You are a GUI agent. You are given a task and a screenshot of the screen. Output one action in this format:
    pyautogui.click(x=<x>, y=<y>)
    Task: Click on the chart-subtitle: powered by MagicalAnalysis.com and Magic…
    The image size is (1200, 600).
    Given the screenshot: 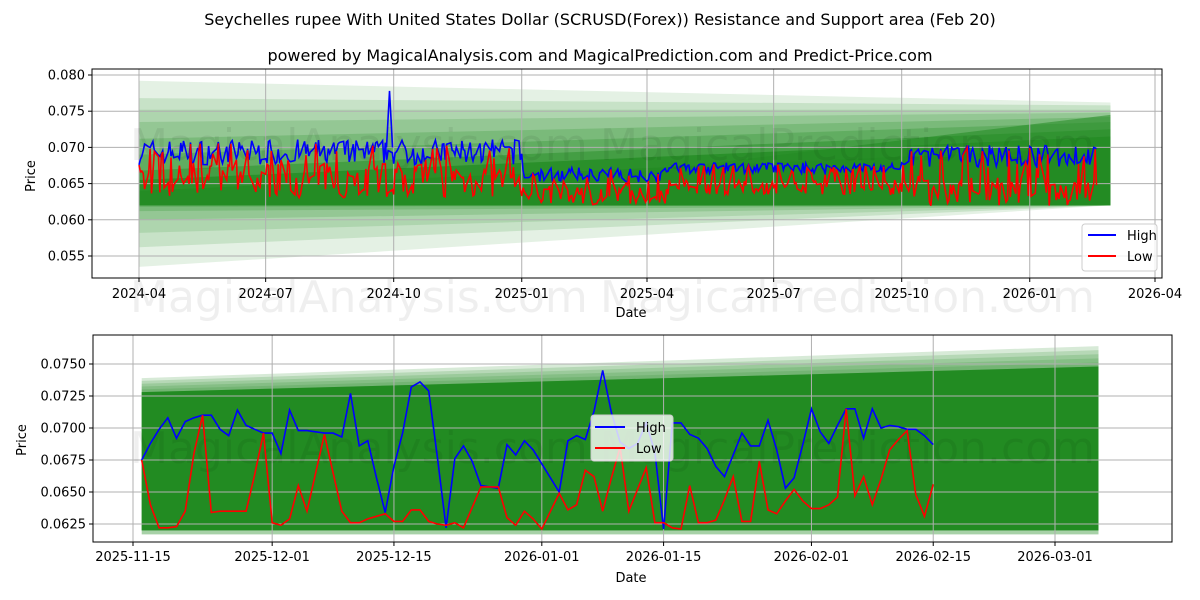 What is the action you would take?
    pyautogui.click(x=600, y=55)
    